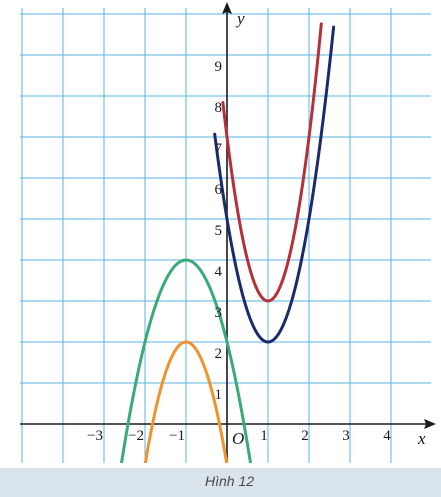 The image size is (441, 497). Describe the element at coordinates (238, 438) in the screenshot. I see `origin-label: O` at that location.